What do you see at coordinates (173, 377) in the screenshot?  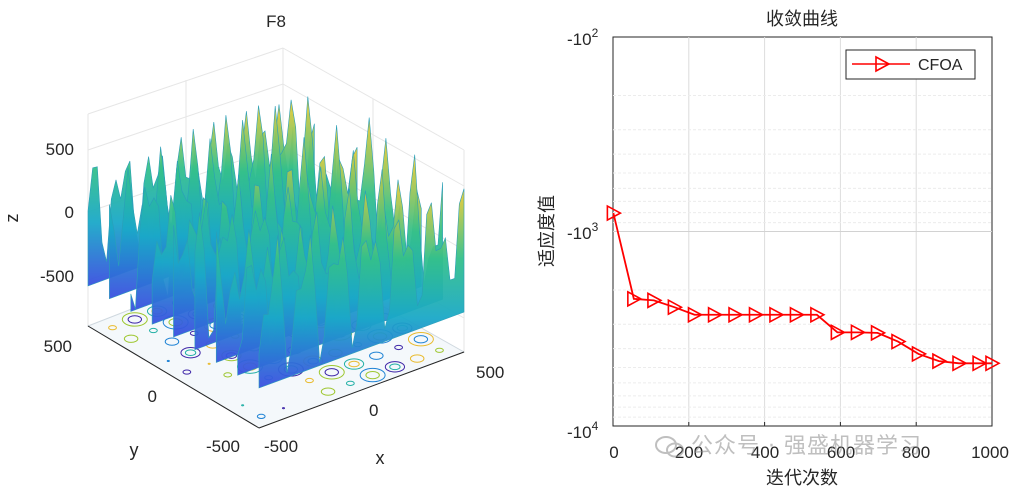 I see `y-axis-line` at bounding box center [173, 377].